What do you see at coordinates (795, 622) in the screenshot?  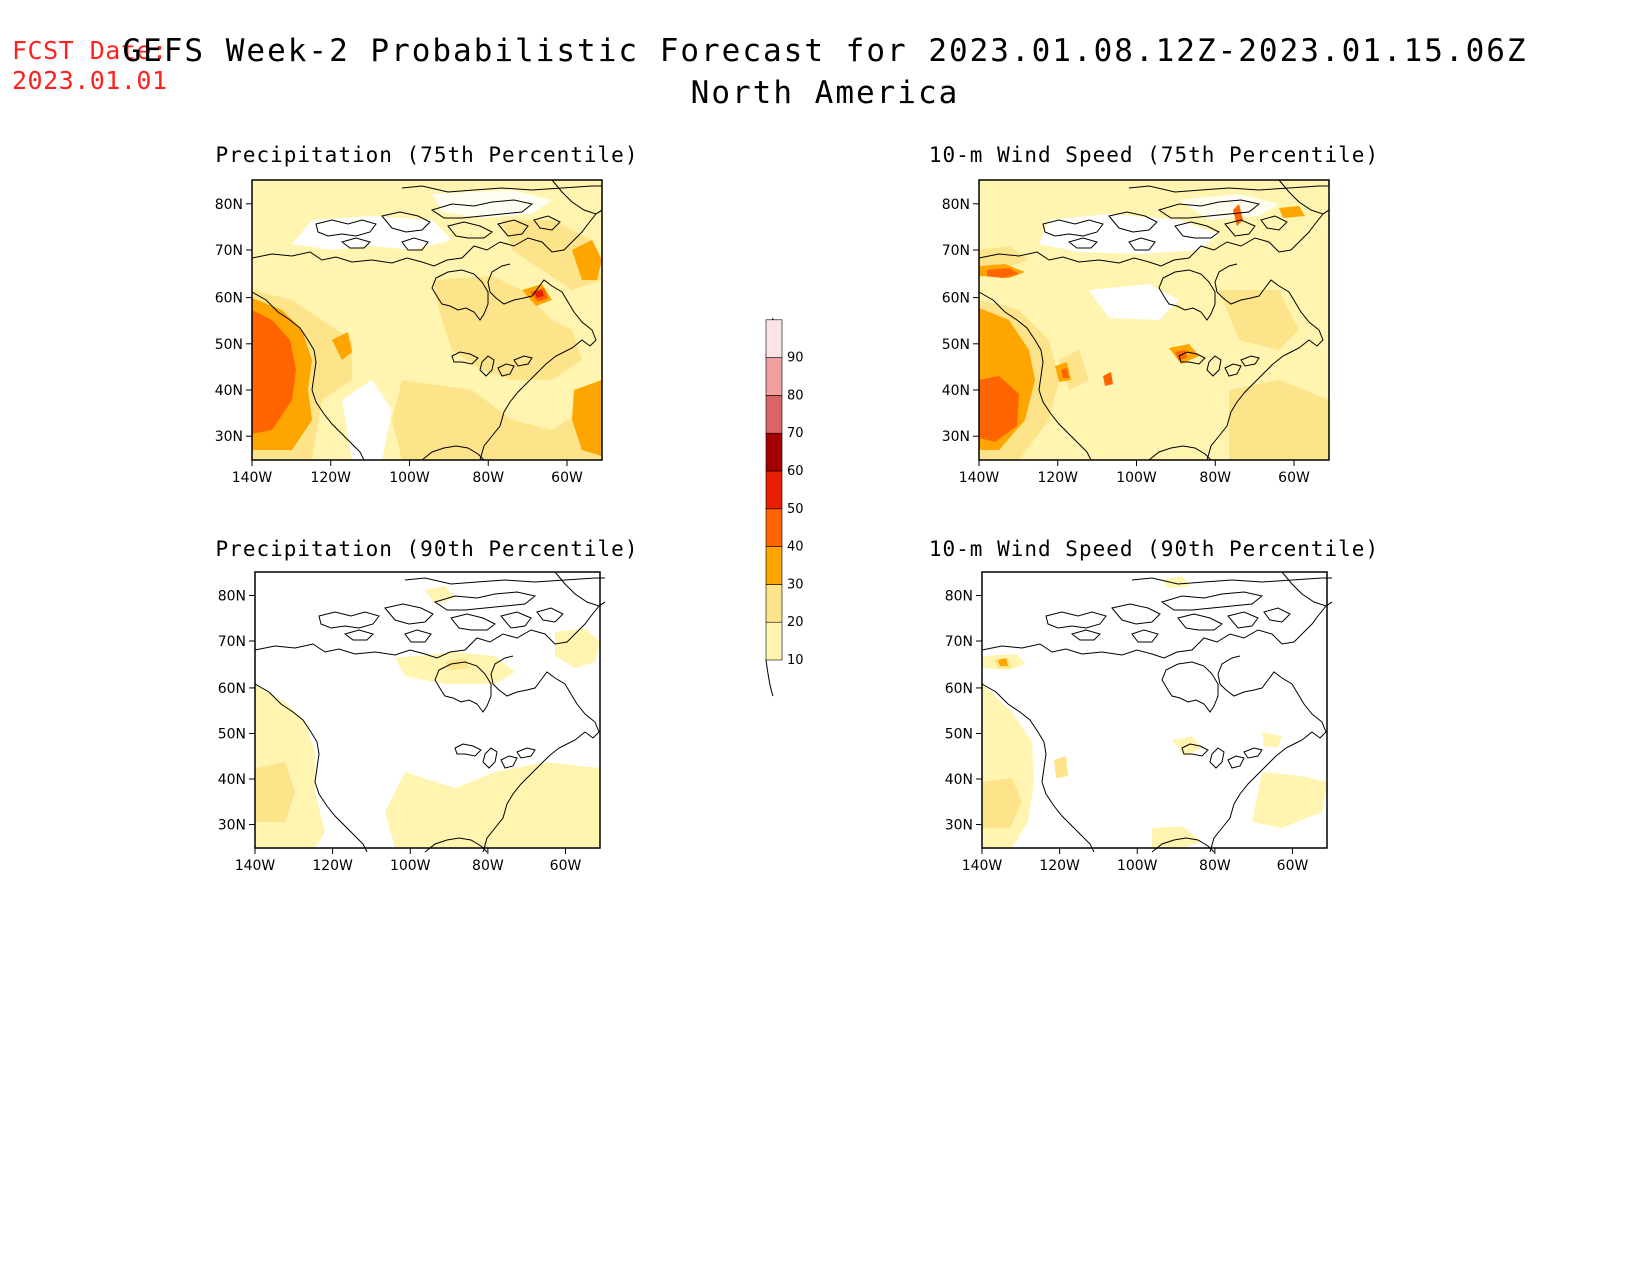 I see `colorbar-label: 20` at bounding box center [795, 622].